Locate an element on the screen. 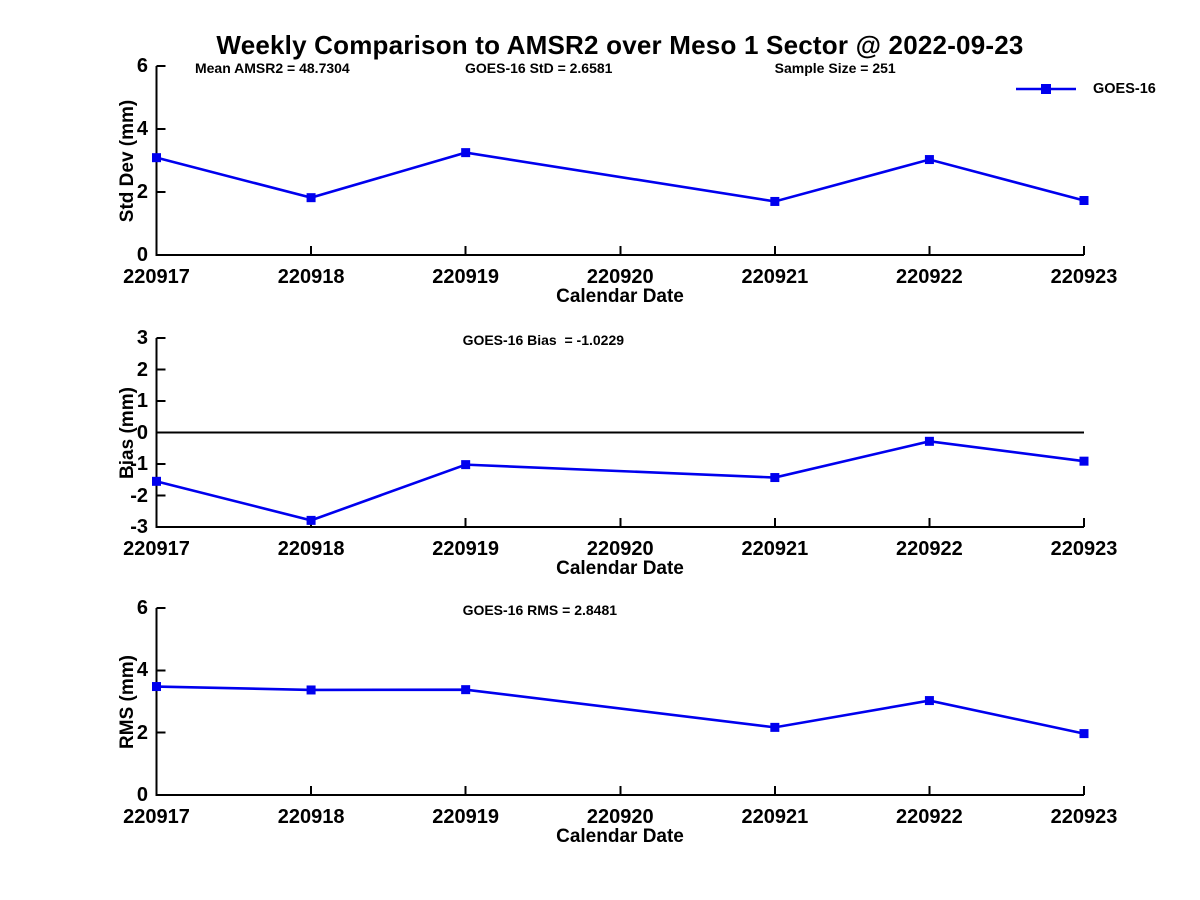 The image size is (1200, 900). y-axis-label-std-dev: Std Dev (mm) is located at coordinates (127, 161).